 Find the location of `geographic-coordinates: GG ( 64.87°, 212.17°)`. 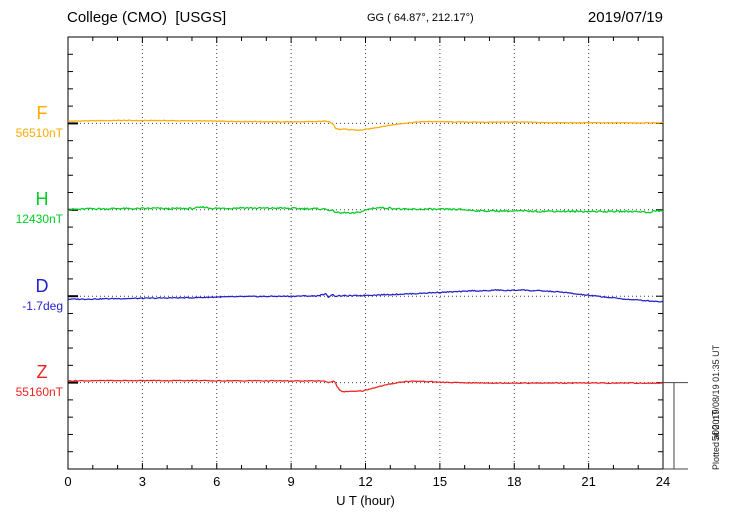

geographic-coordinates: GG ( 64.87°, 212.17°) is located at coordinates (420, 18).